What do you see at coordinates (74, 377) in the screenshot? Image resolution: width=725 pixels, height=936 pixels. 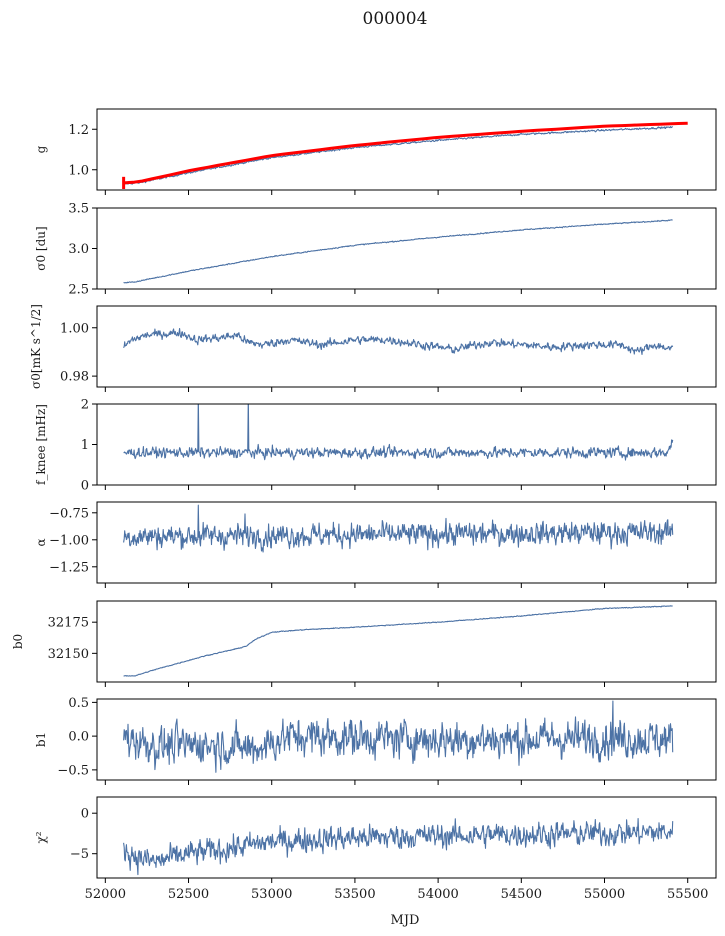 I see `y-tick-label: 0.98` at bounding box center [74, 377].